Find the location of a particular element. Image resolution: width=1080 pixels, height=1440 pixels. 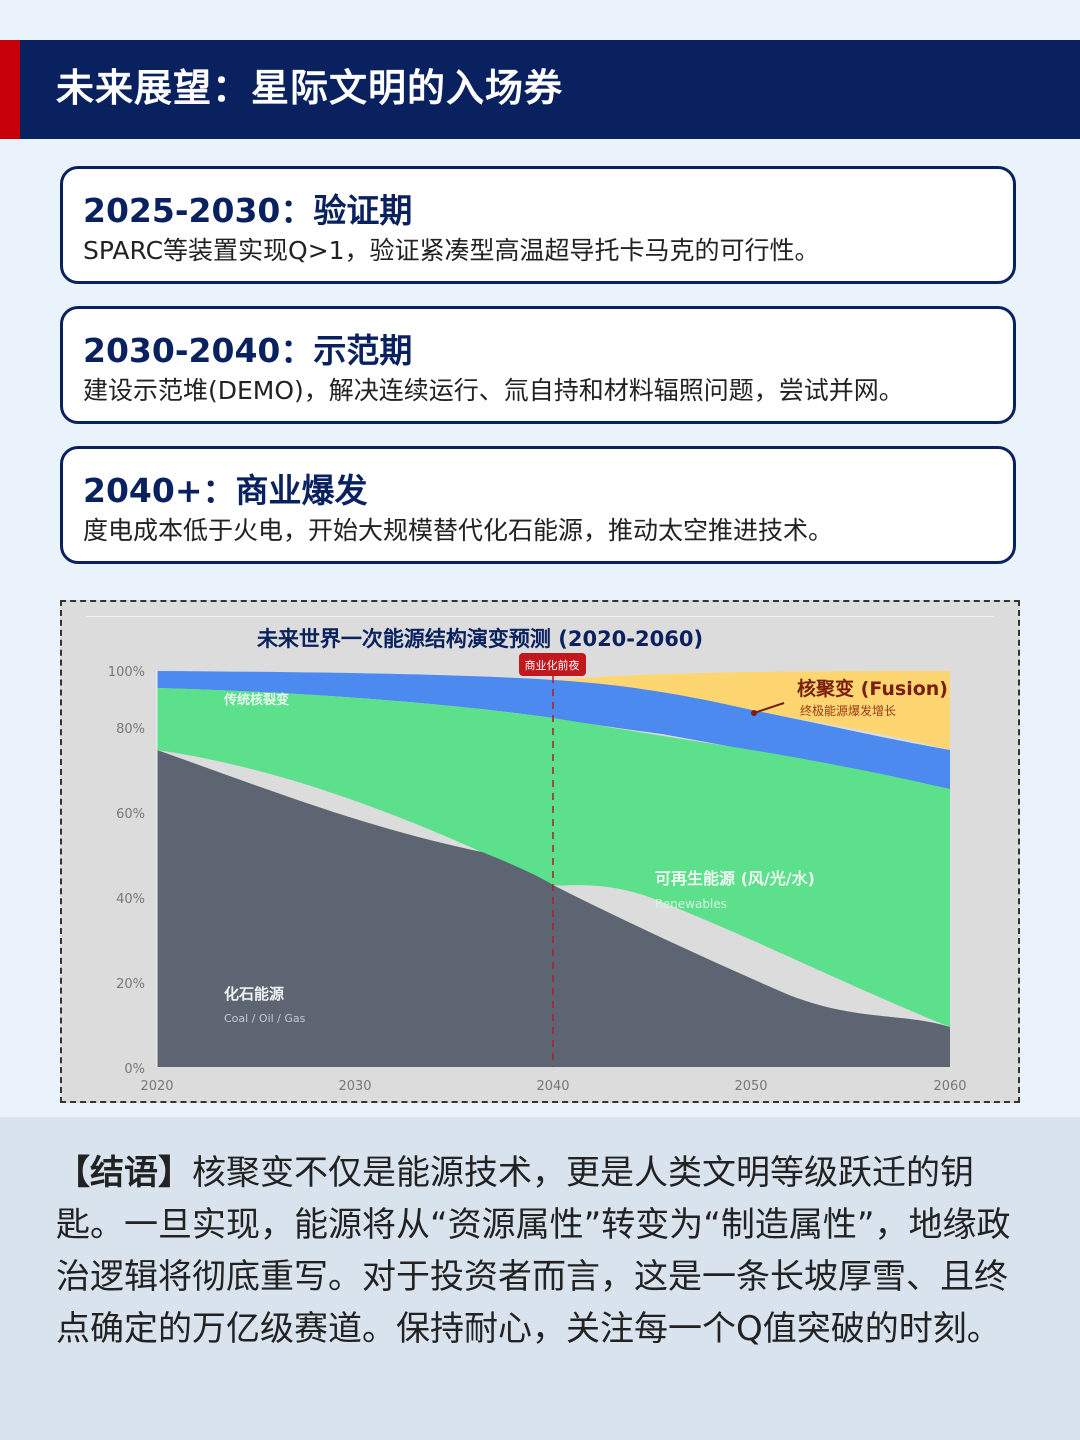

y-axis-ticks: 100% 80% 60% 40% 20% 0% is located at coordinates (126, 871).